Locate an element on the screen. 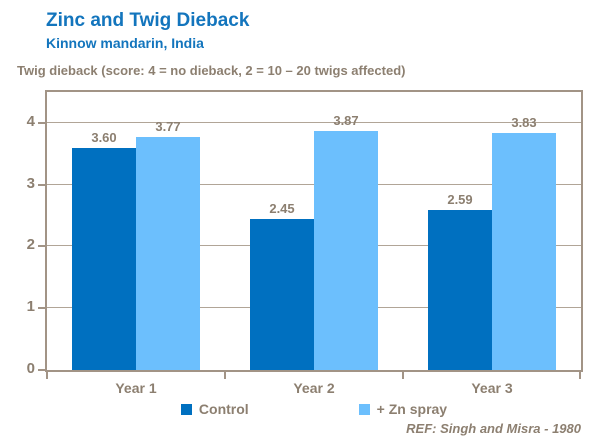  value-label-zn-spray-year-2: 3.87 is located at coordinates (346, 120).